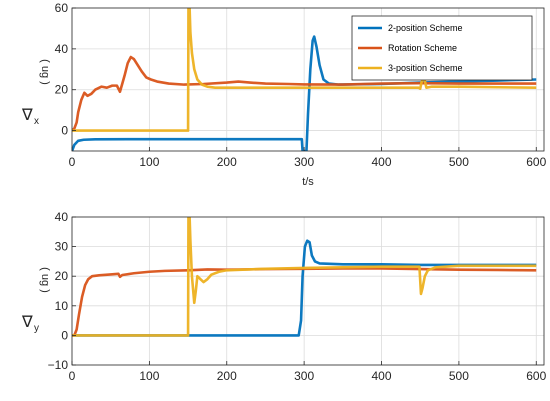 This screenshot has width=550, height=401. What do you see at coordinates (425, 68) in the screenshot?
I see `legend-entry-2: 3-position Scheme` at bounding box center [425, 68].